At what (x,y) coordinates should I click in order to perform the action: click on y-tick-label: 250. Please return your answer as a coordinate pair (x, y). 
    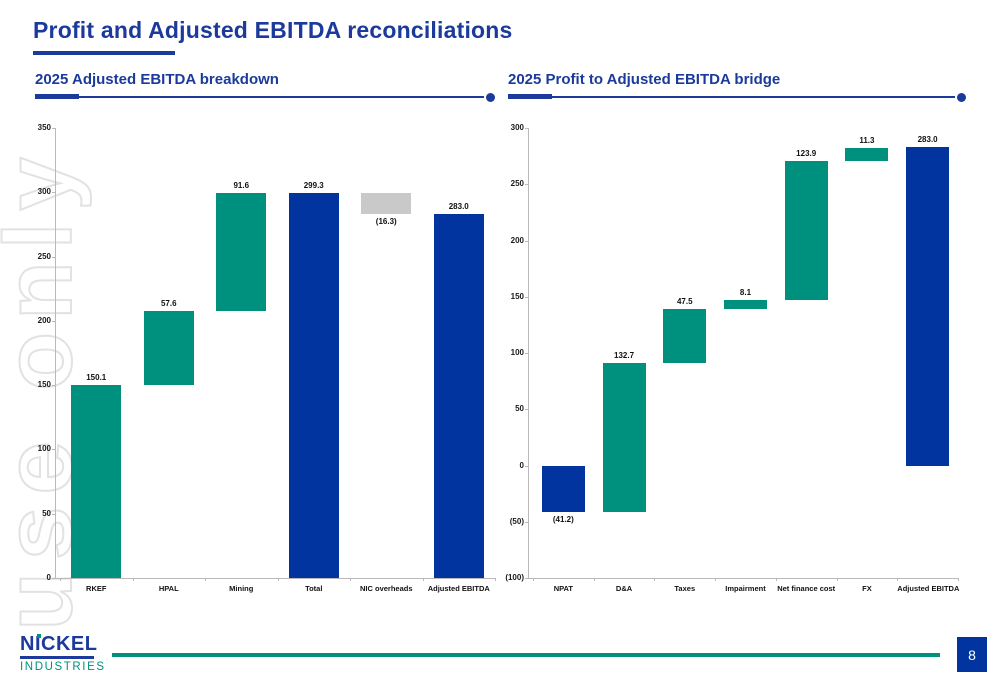
    Looking at the image, I should click on (44, 256).